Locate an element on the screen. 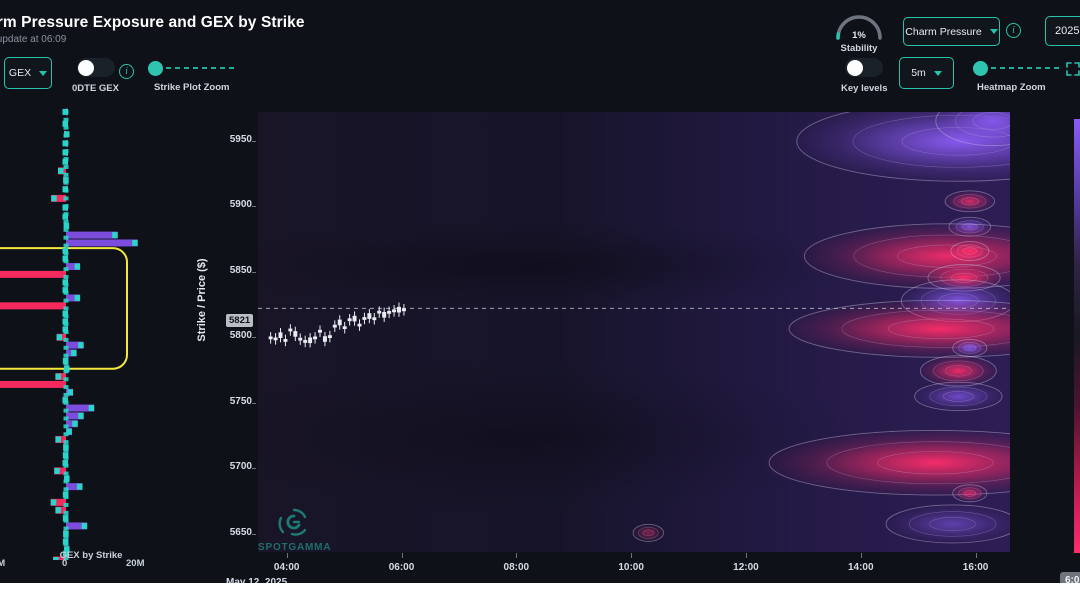 This screenshot has width=1080, height=608. interval-dropdown: 5m is located at coordinates (926, 73).